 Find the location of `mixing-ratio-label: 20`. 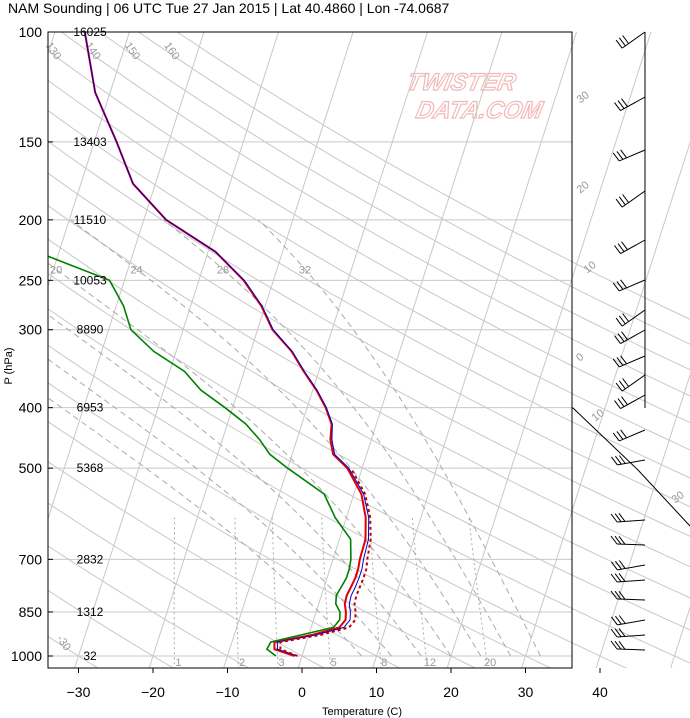

mixing-ratio-label: 20 is located at coordinates (490, 663).